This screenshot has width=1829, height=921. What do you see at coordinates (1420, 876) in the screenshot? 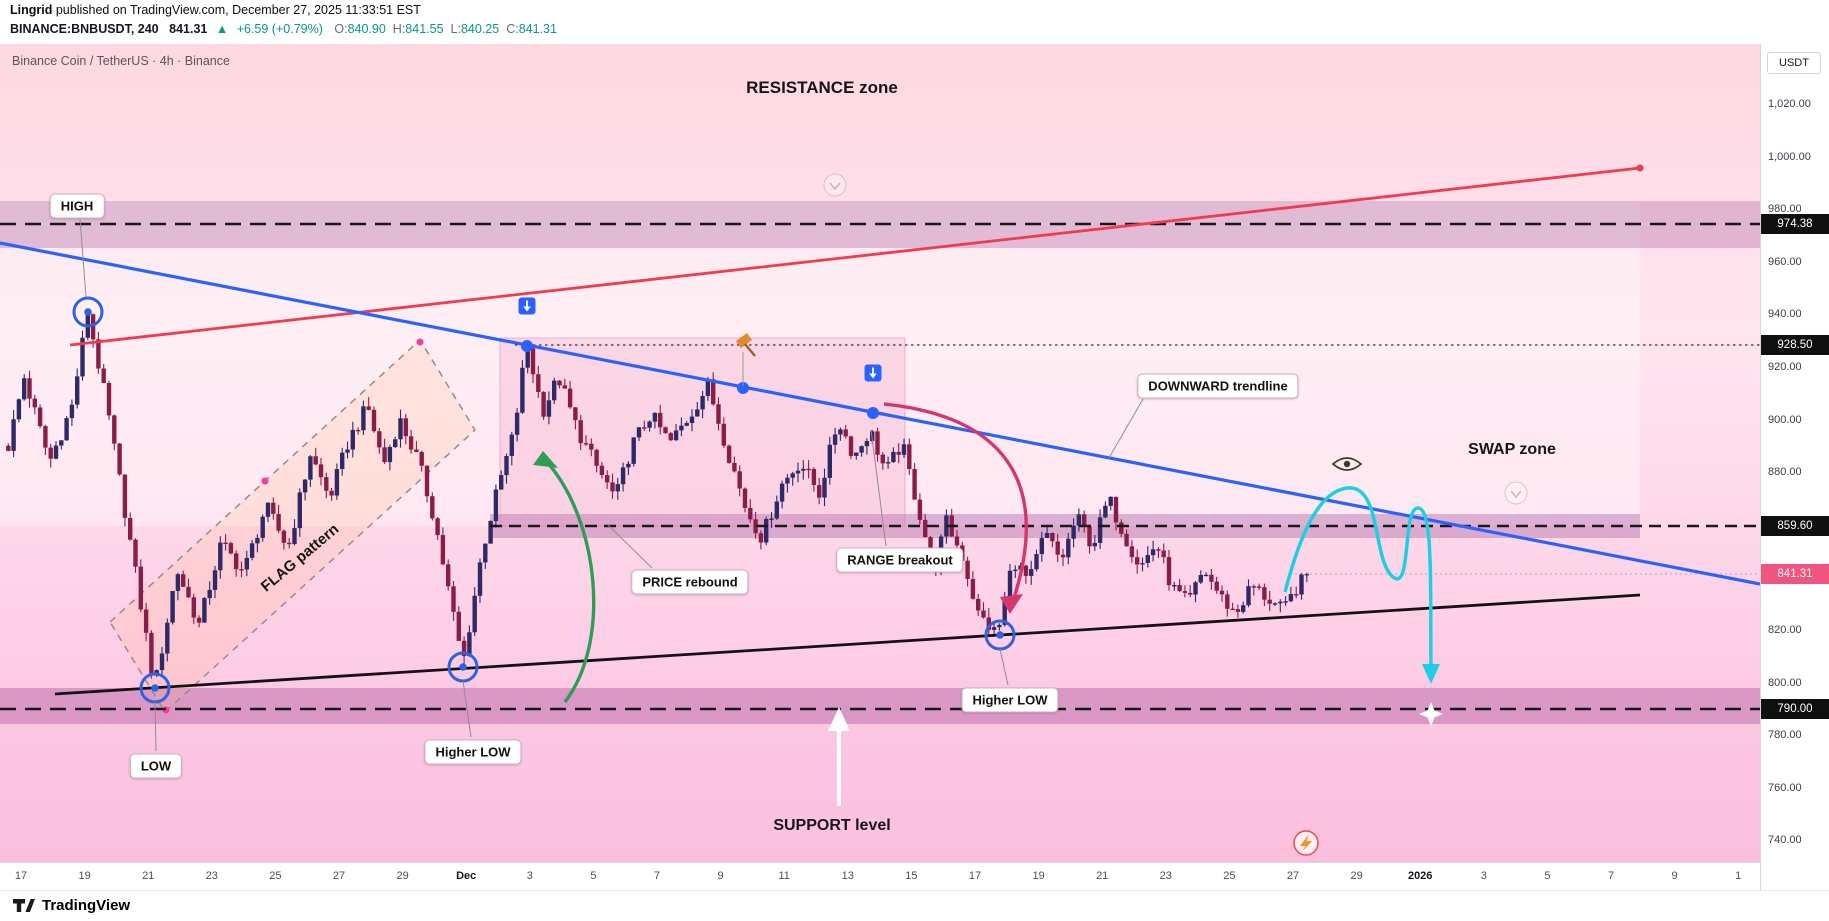
I see `time-tick-label: 2026` at bounding box center [1420, 876].